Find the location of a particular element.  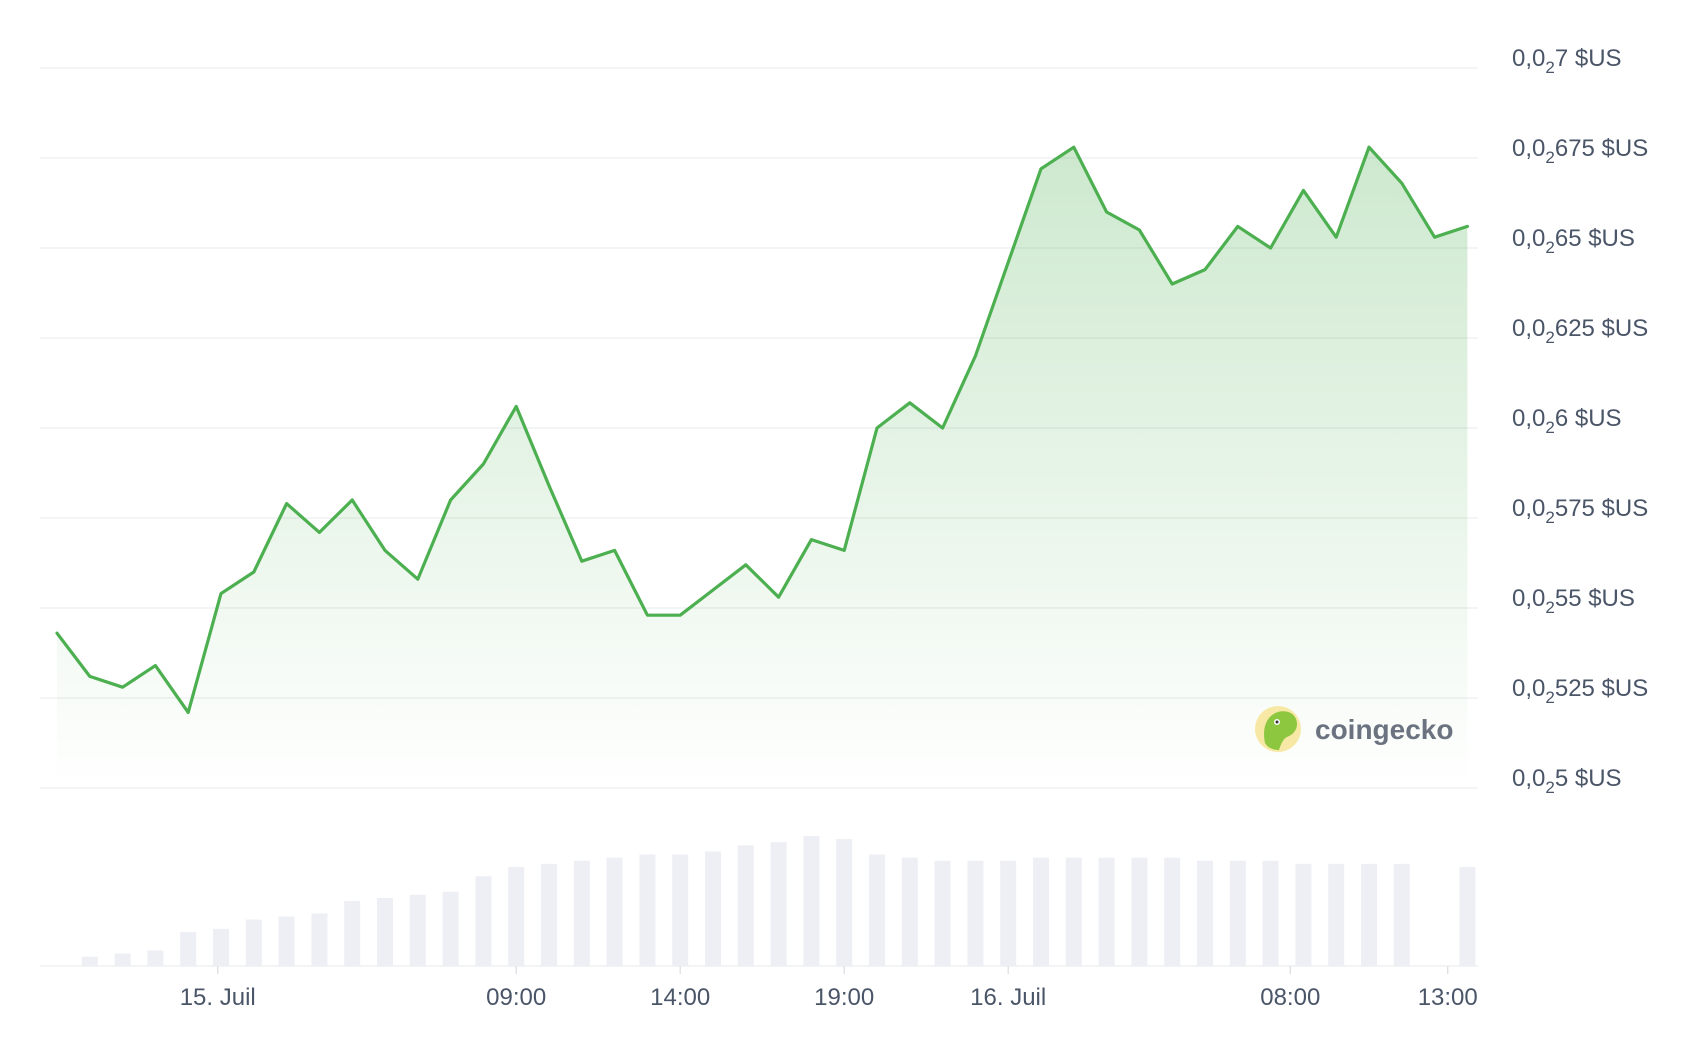

watermark-text: coingecko is located at coordinates (1384, 729).